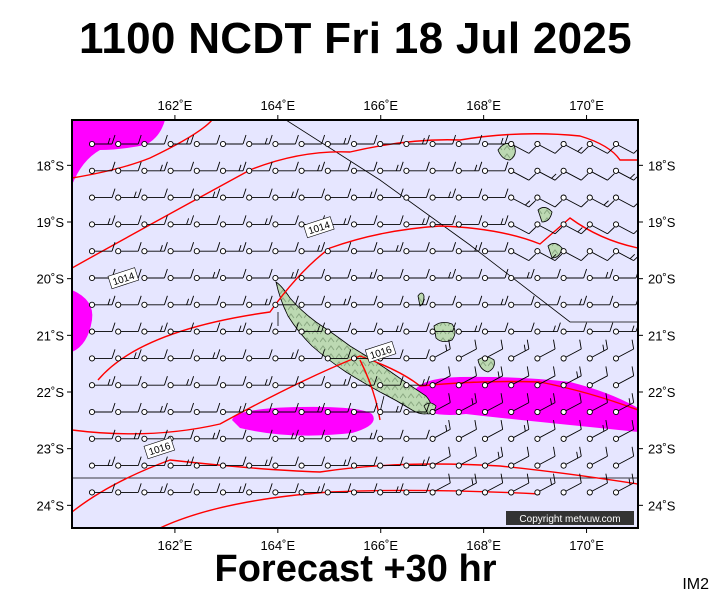 The image size is (711, 600). Describe the element at coordinates (355, 395) in the screenshot. I see `isobar-line` at that location.